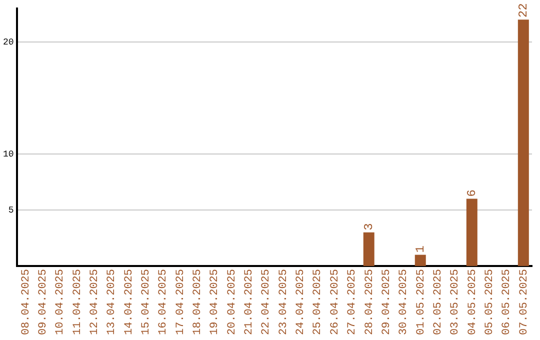 This screenshot has height=340, width=540. What do you see at coordinates (43, 302) in the screenshot?
I see `x-tick-label: 09.04.2025` at bounding box center [43, 302].